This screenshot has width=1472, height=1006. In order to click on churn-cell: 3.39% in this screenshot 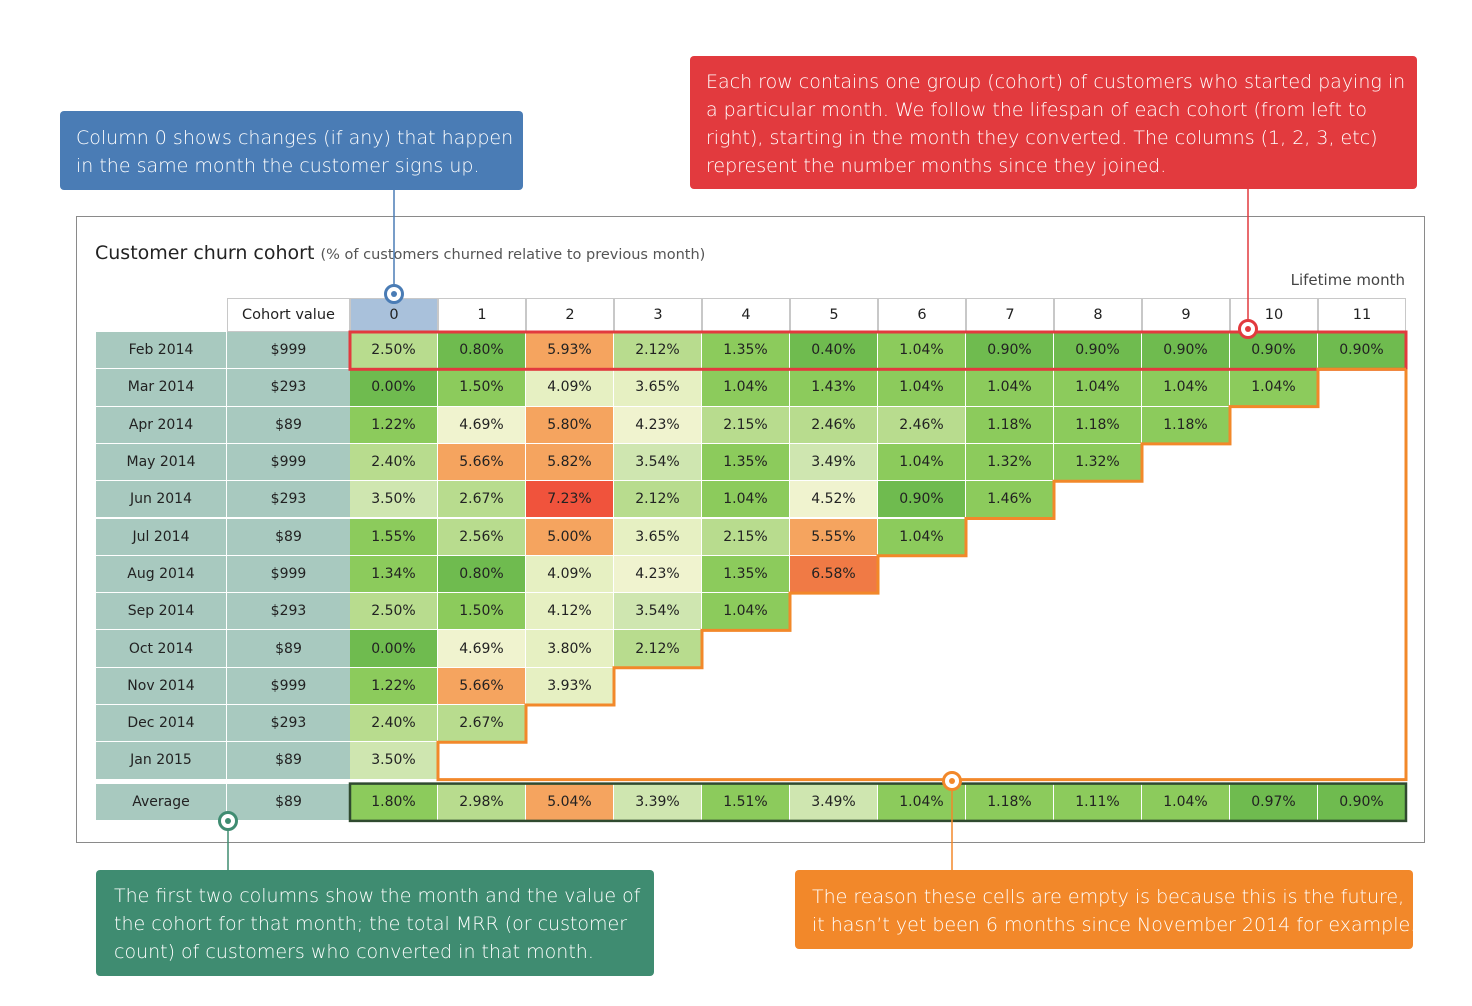, I will do `click(658, 802)`.